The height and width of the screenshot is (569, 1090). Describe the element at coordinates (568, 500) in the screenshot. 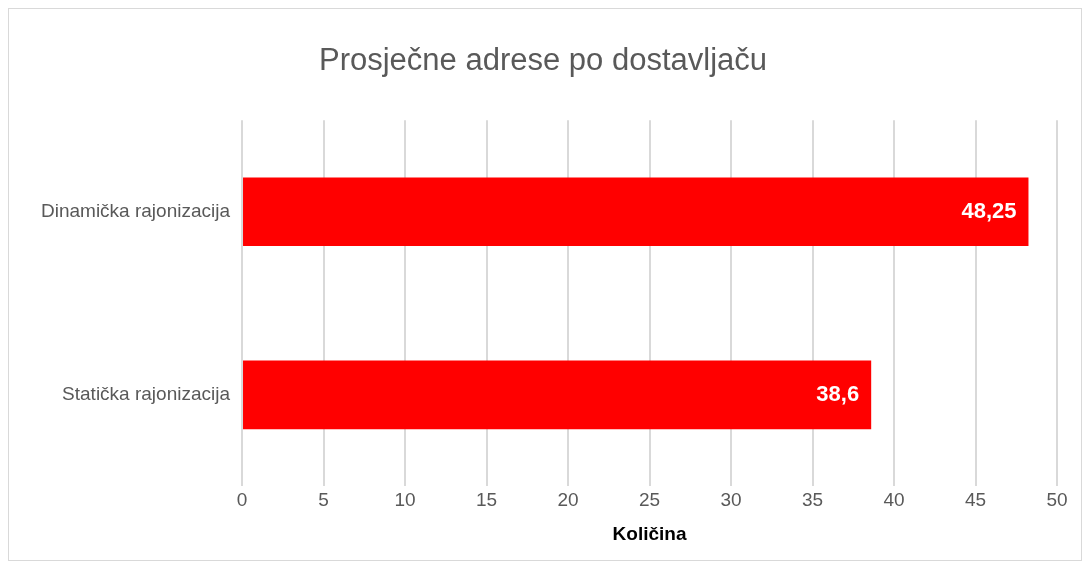

I see `x-tick-label: 20` at that location.